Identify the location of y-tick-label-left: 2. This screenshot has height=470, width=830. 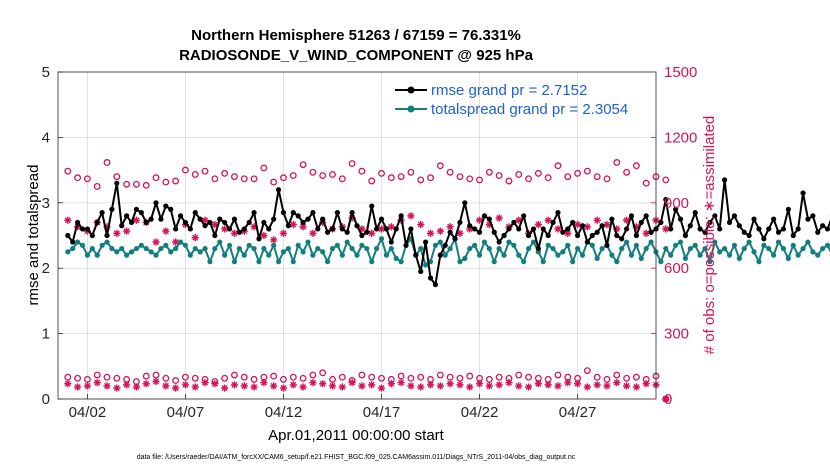
(46, 268).